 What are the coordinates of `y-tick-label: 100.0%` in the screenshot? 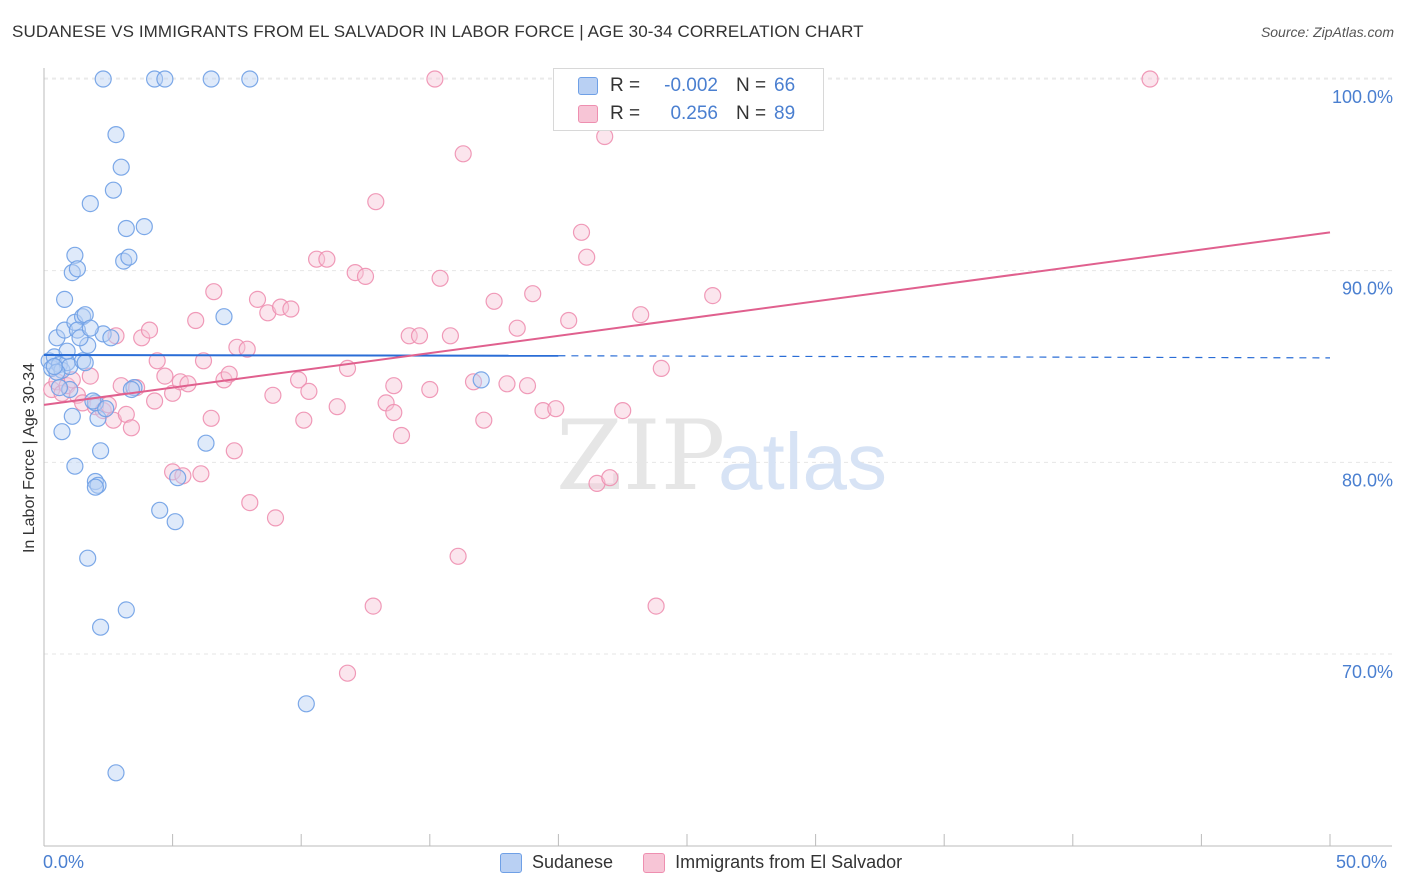 It's located at (1362, 97).